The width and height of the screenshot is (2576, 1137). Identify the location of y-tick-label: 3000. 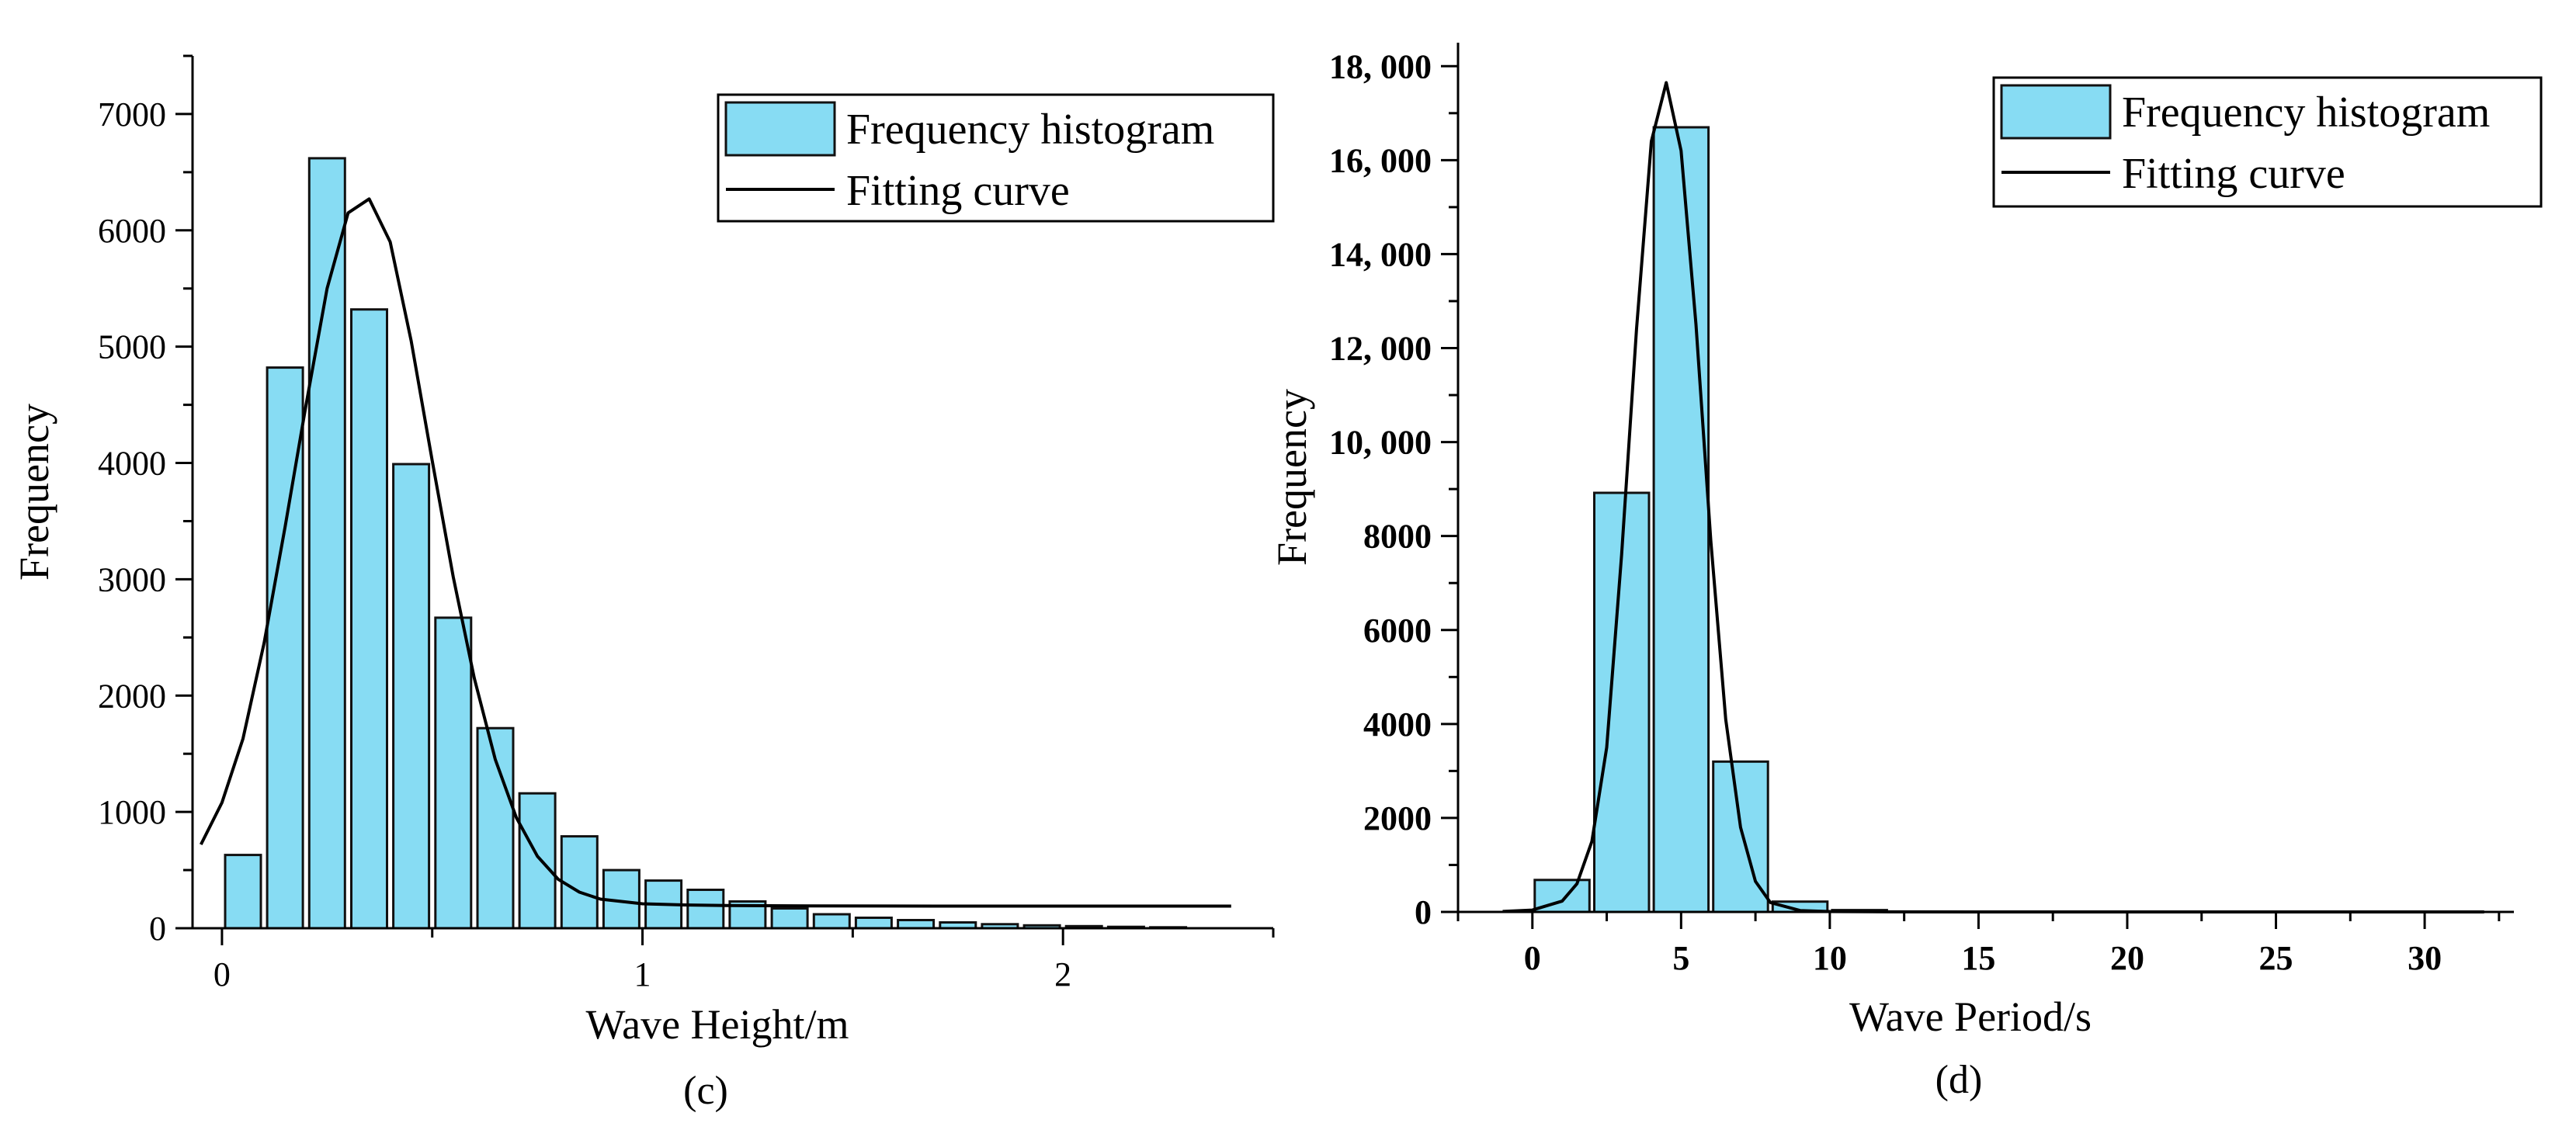
(132, 579).